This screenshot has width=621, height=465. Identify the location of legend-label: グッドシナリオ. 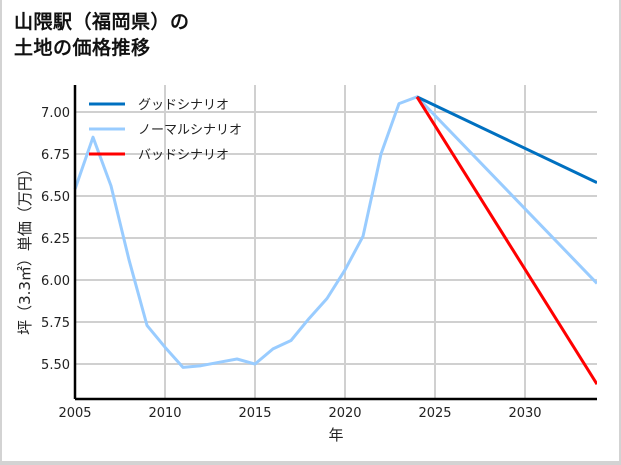
(183, 105).